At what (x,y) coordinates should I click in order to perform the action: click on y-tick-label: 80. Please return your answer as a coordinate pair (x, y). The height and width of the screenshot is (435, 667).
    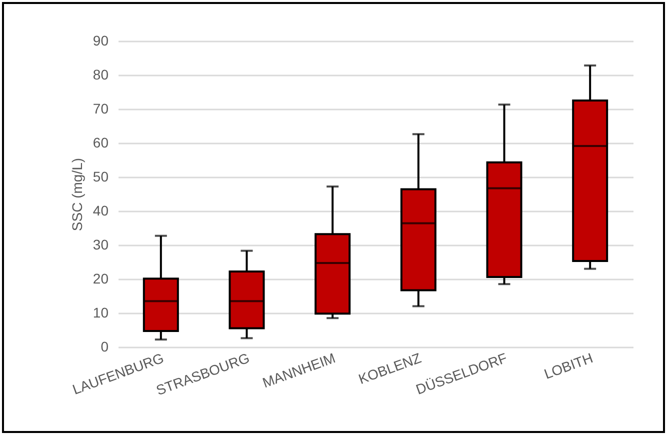
    Looking at the image, I should click on (100, 74).